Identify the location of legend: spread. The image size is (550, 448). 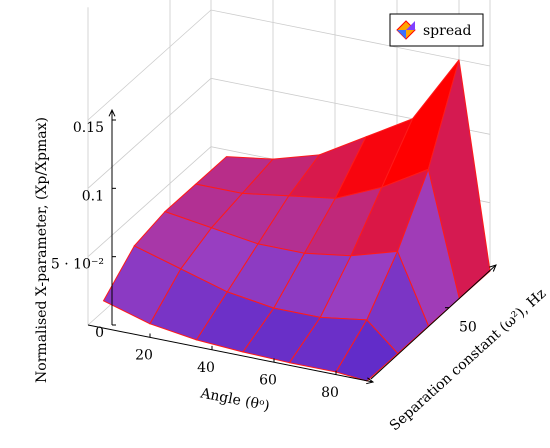
(436, 30).